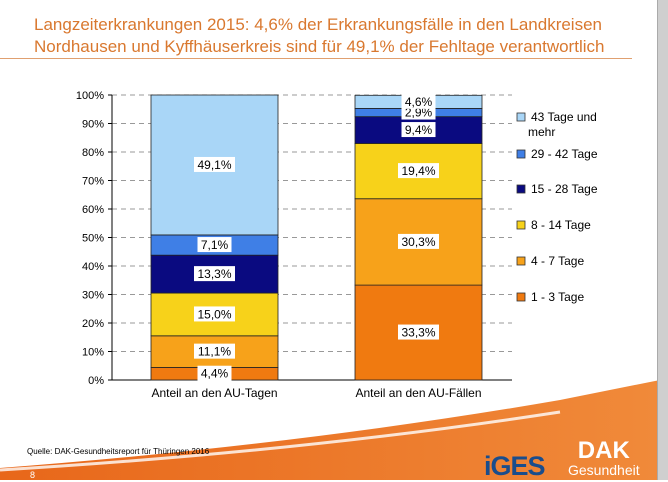 This screenshot has height=482, width=668. Describe the element at coordinates (418, 393) in the screenshot. I see `x-category-label: Anteil an den AU-Fällen` at that location.